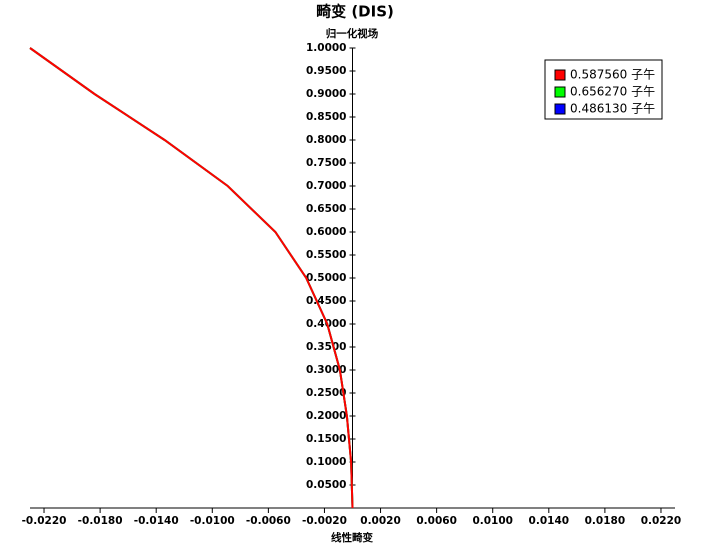  What do you see at coordinates (355, 12) in the screenshot?
I see `chart-title: 畸变 (DIS)` at bounding box center [355, 12].